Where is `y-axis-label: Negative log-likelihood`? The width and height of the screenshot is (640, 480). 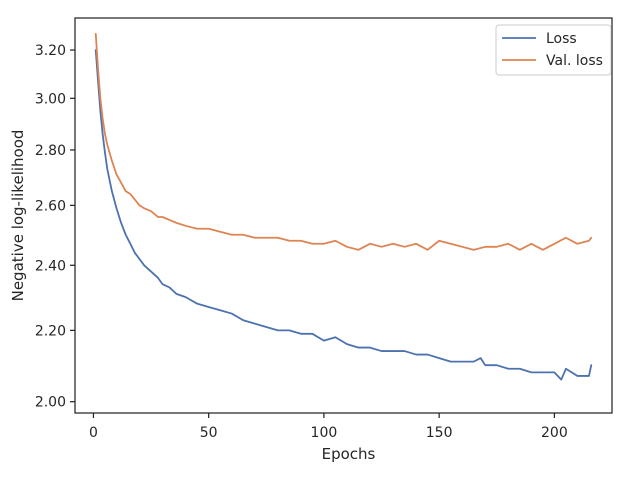
y-axis-label: Negative log-likelihood is located at coordinates (18, 216).